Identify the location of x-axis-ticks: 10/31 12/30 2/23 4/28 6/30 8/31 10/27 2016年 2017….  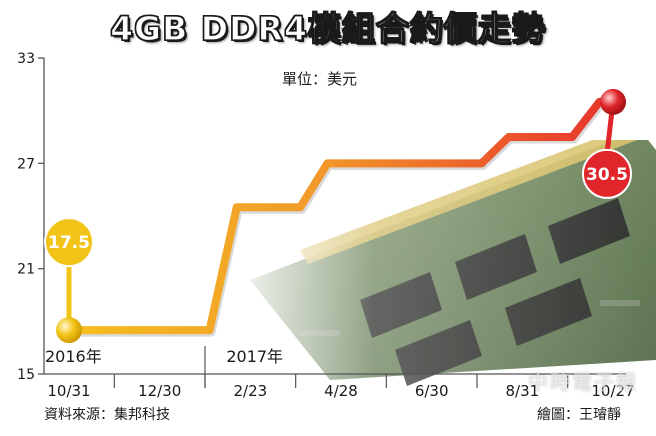
(340, 373).